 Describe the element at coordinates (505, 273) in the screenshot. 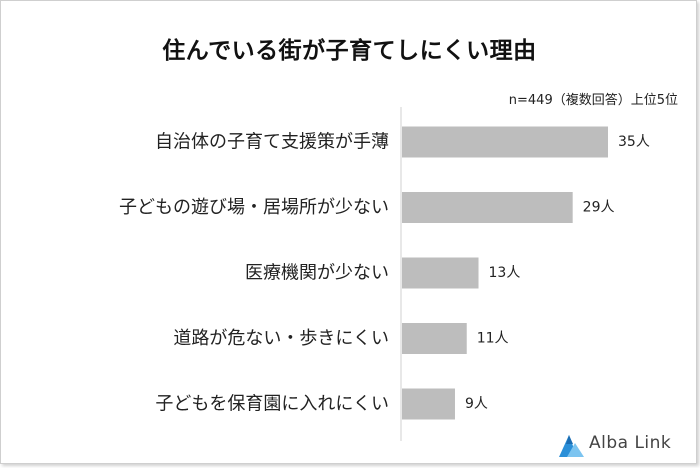

I see `value-label-2: 13人` at that location.